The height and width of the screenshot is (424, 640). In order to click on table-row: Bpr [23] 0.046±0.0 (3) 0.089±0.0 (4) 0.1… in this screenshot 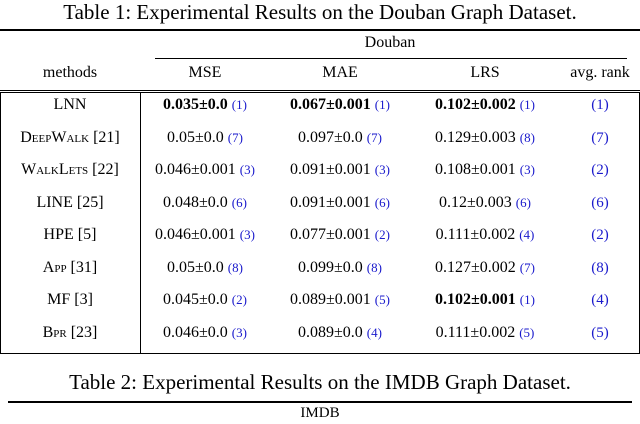, I will do `click(320, 333)`.